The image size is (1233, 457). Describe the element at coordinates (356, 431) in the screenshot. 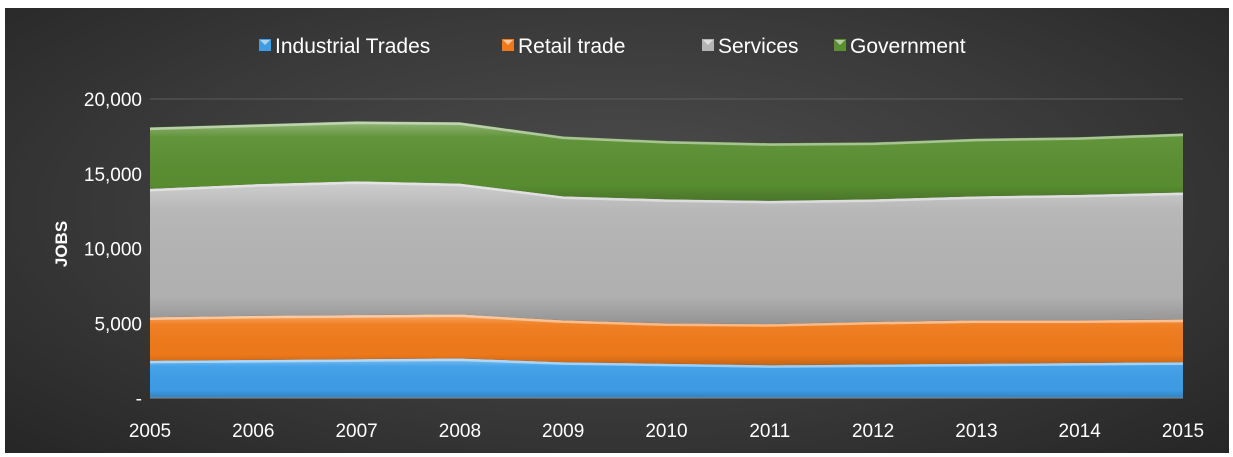

I see `x-tick-label: 2007` at that location.